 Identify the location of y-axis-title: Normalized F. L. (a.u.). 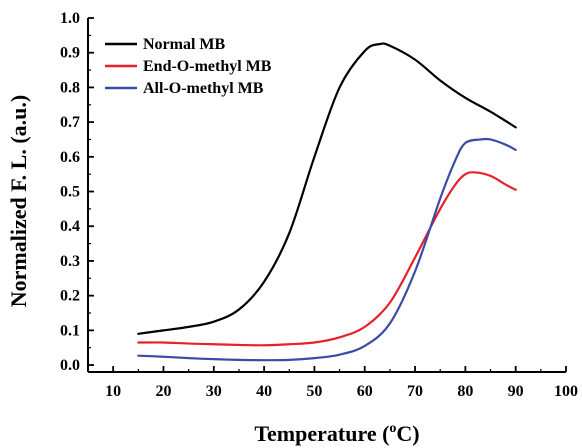
(18, 201).